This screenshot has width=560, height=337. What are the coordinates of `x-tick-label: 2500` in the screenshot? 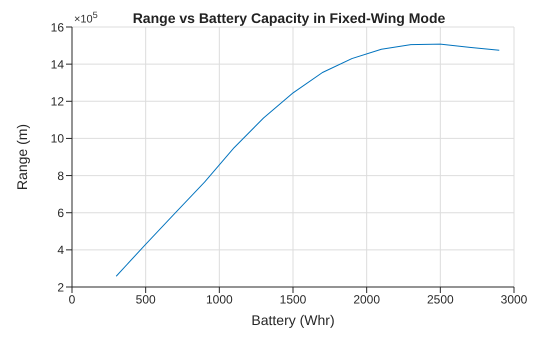 It's located at (440, 299).